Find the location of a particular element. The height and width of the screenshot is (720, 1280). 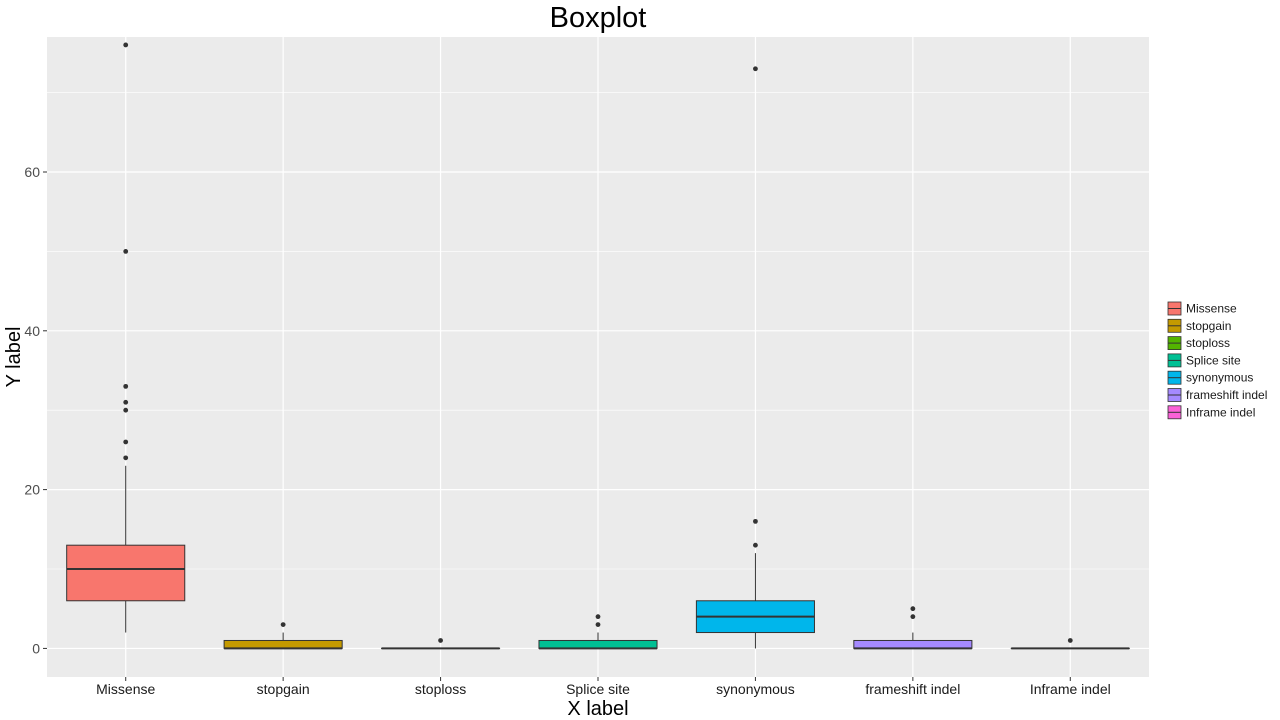

legend-item: synonymous is located at coordinates (1210, 378).